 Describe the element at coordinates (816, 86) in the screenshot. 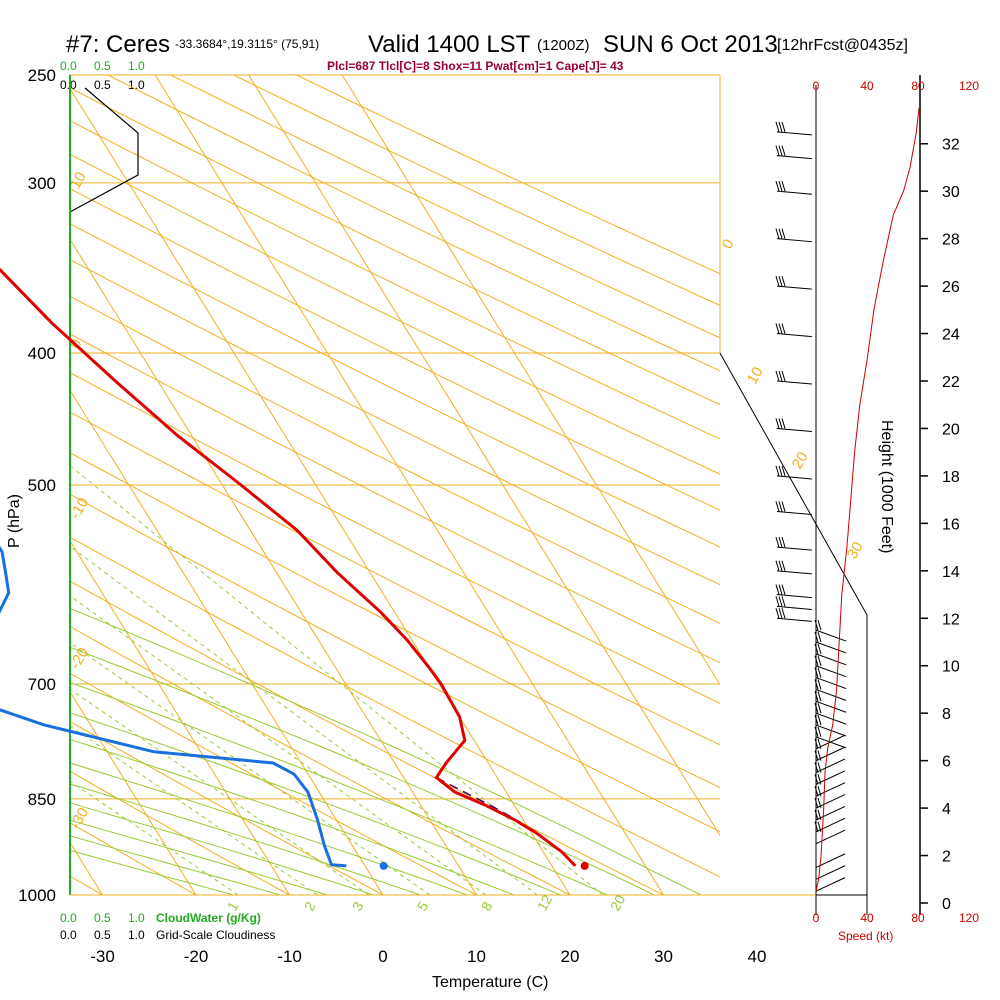

I see `speed-tick-label: 0` at that location.